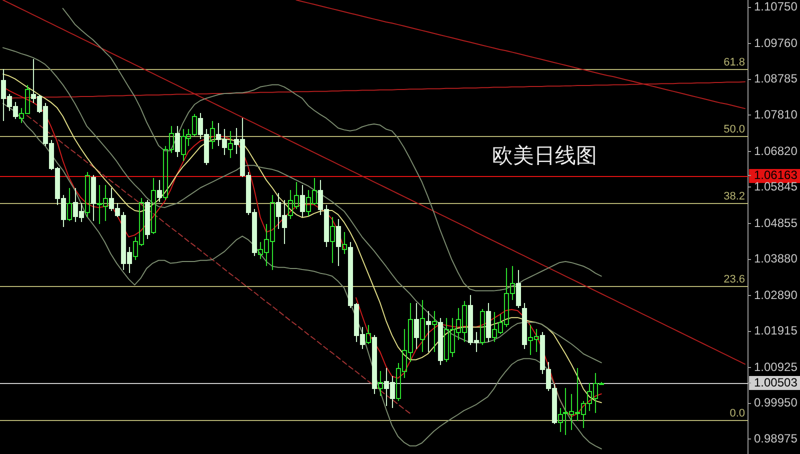  I want to click on y-tick-label: 0.99950, so click(776, 403).